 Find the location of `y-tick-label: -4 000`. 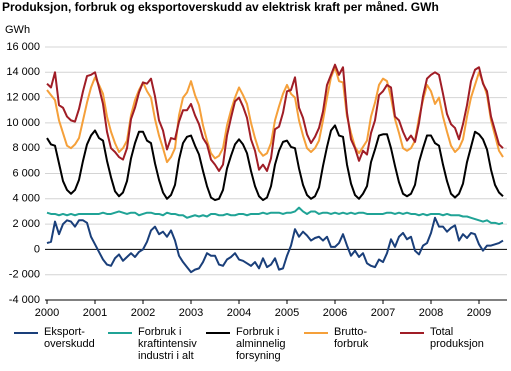

y-tick-label: -4 000 is located at coordinates (24, 300).